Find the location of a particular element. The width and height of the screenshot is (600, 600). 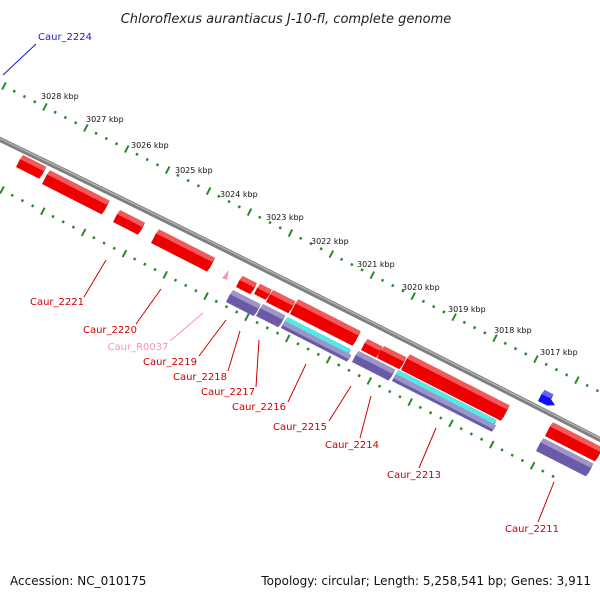

ruler-tick-label: 3022 kbp is located at coordinates (330, 241).